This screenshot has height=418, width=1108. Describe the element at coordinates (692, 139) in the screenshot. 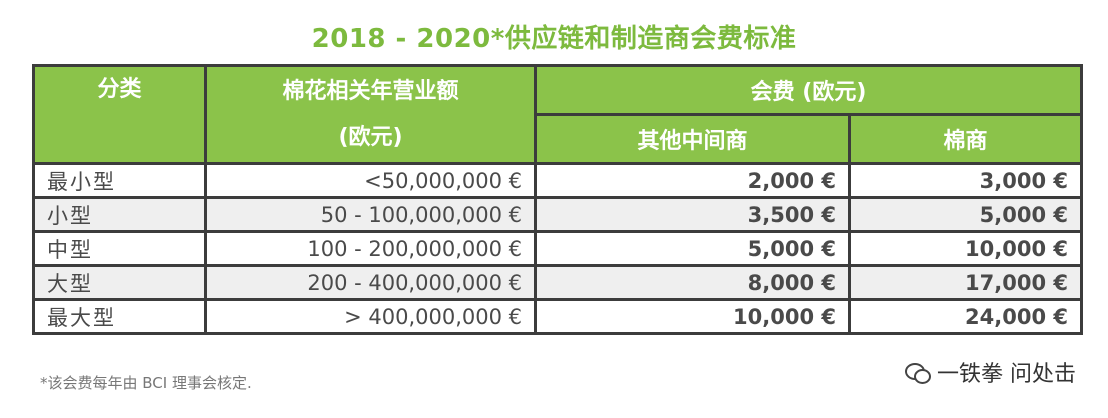

I see `header-fee-other: 其他中间商` at that location.